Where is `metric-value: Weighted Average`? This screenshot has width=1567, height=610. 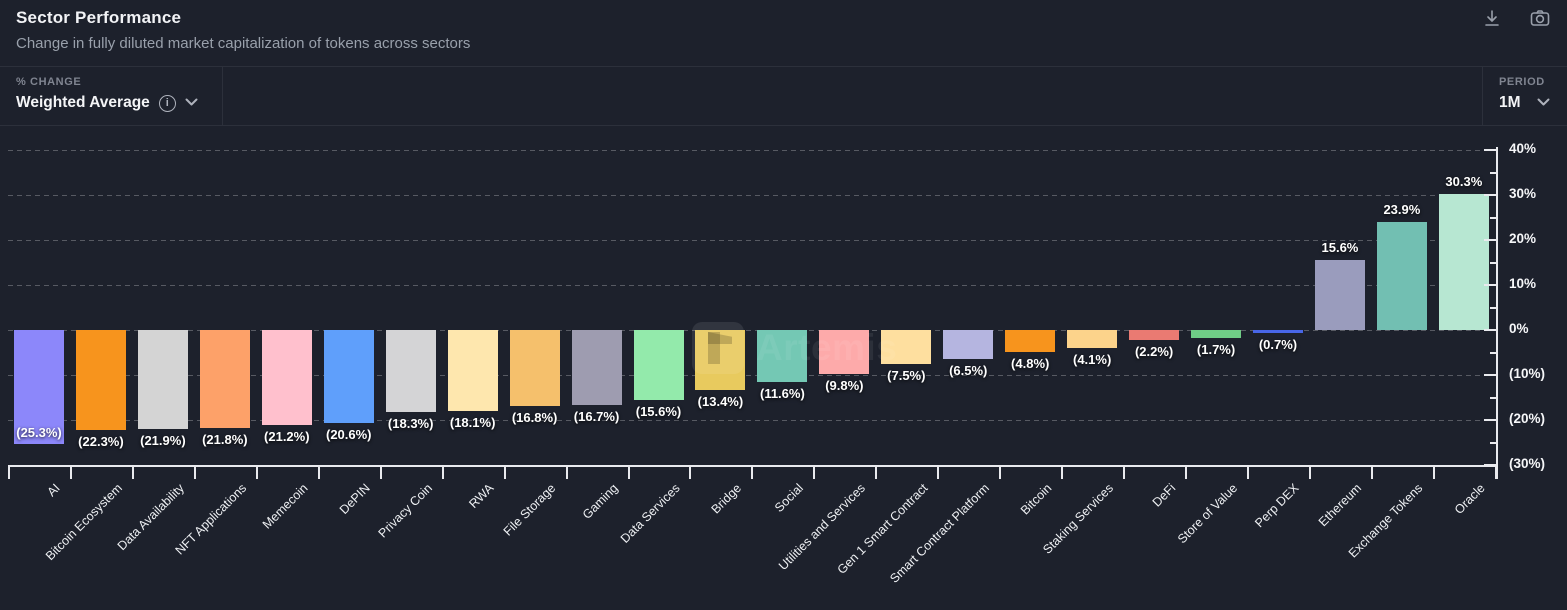
metric-value: Weighted Average is located at coordinates (83, 102).